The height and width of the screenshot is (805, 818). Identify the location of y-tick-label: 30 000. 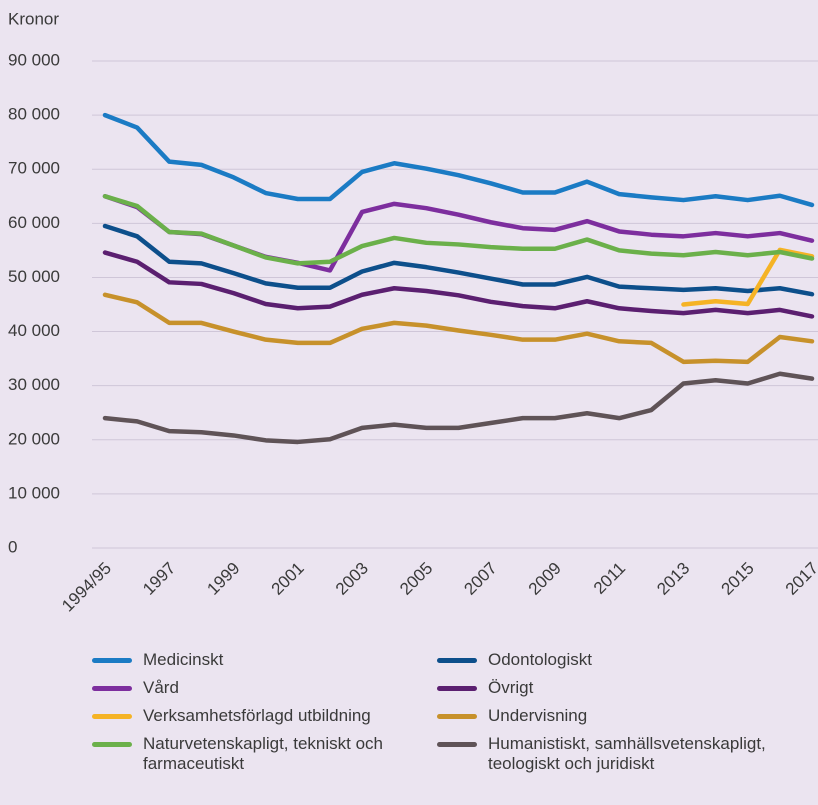
(34, 384).